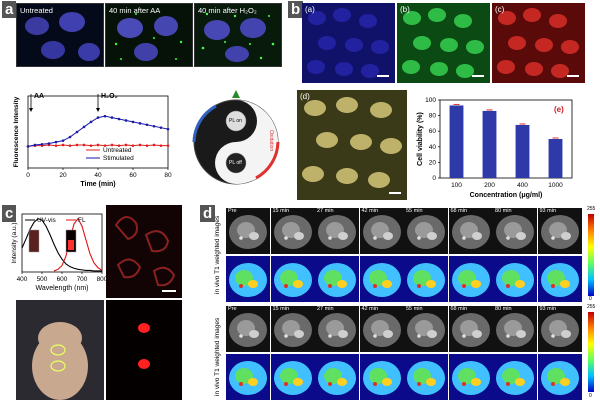 The width and height of the screenshot is (600, 402). Describe the element at coordinates (506, 195) in the screenshot. I see `x-axis-label: Concentration (μg/ml)` at that location.